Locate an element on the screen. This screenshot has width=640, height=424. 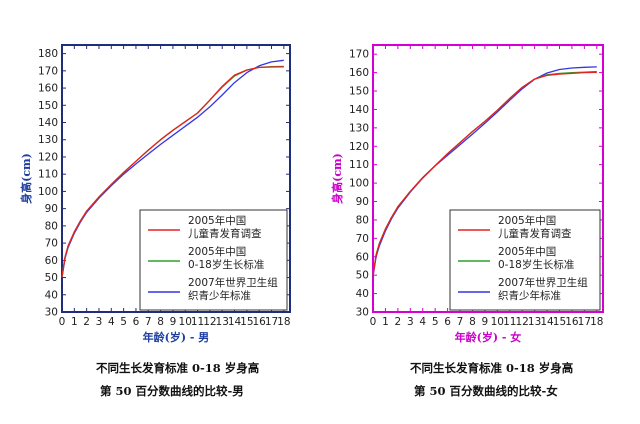
caption-title-male: 不同生长发育标准 0-18 岁身高 is located at coordinates (178, 368).